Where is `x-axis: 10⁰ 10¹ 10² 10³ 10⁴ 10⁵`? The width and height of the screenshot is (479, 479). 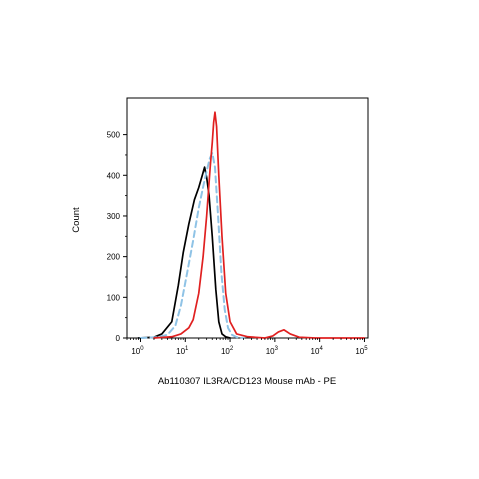 x-axis: 10⁰ 10¹ 10² 10³ 10⁴ 10⁵ is located at coordinates (247, 347).